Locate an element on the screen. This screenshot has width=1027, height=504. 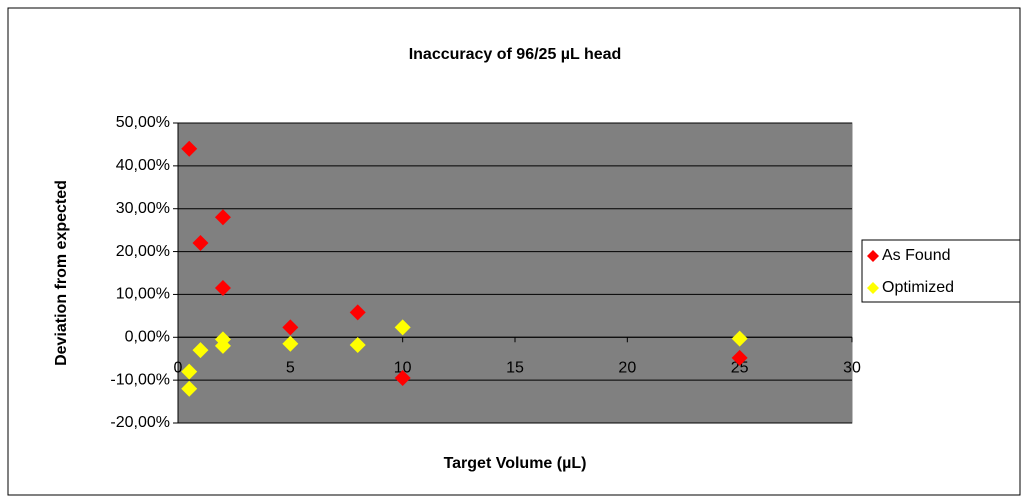
y-tick-label: 30,00% is located at coordinates (143, 208).